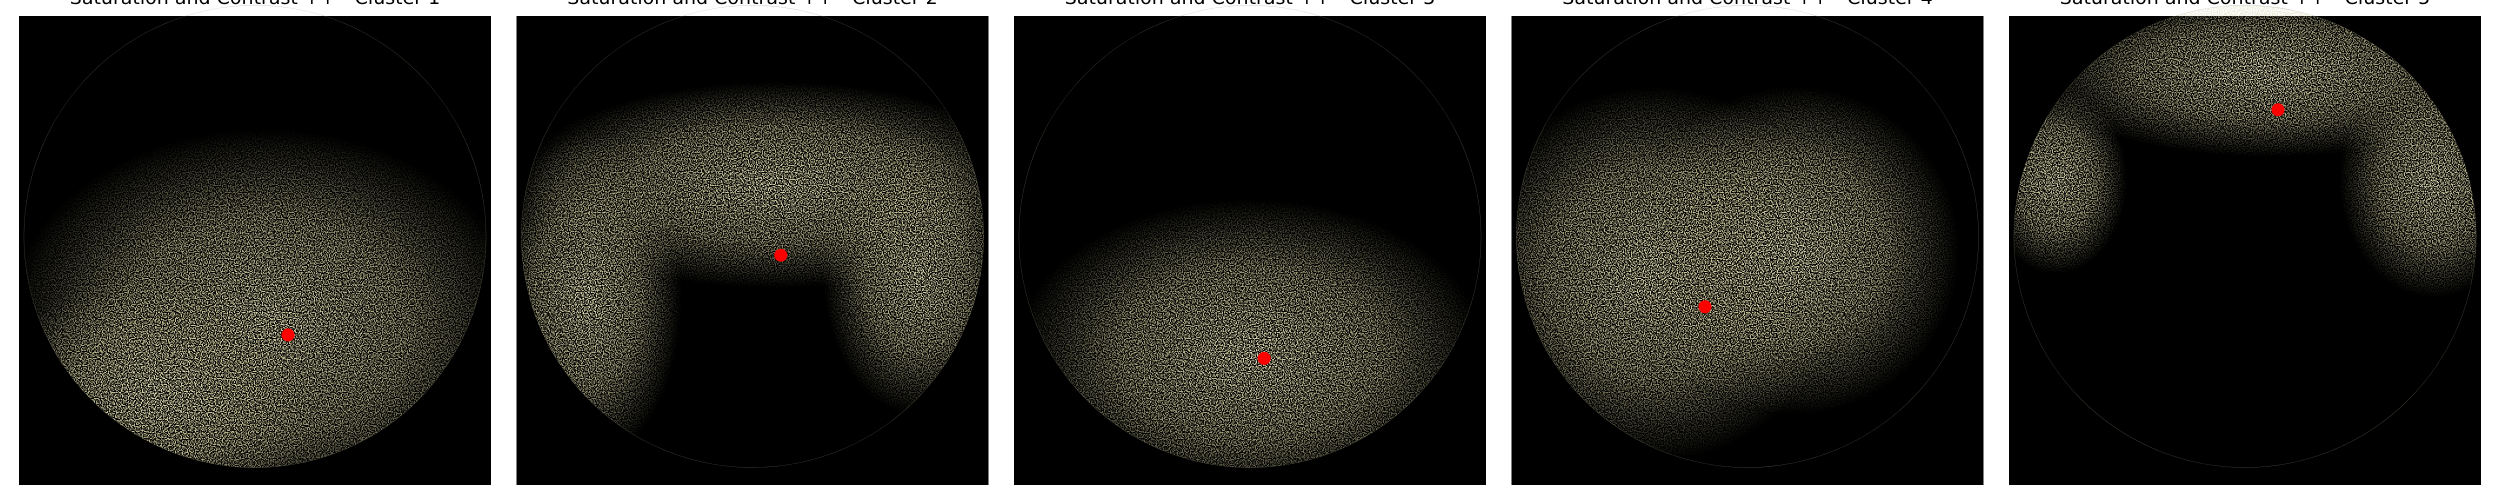 The image size is (2500, 500). What do you see at coordinates (255, 4) in the screenshot?
I see `panel-title: Saturation and Contrast ++ - Cluster 1` at bounding box center [255, 4].